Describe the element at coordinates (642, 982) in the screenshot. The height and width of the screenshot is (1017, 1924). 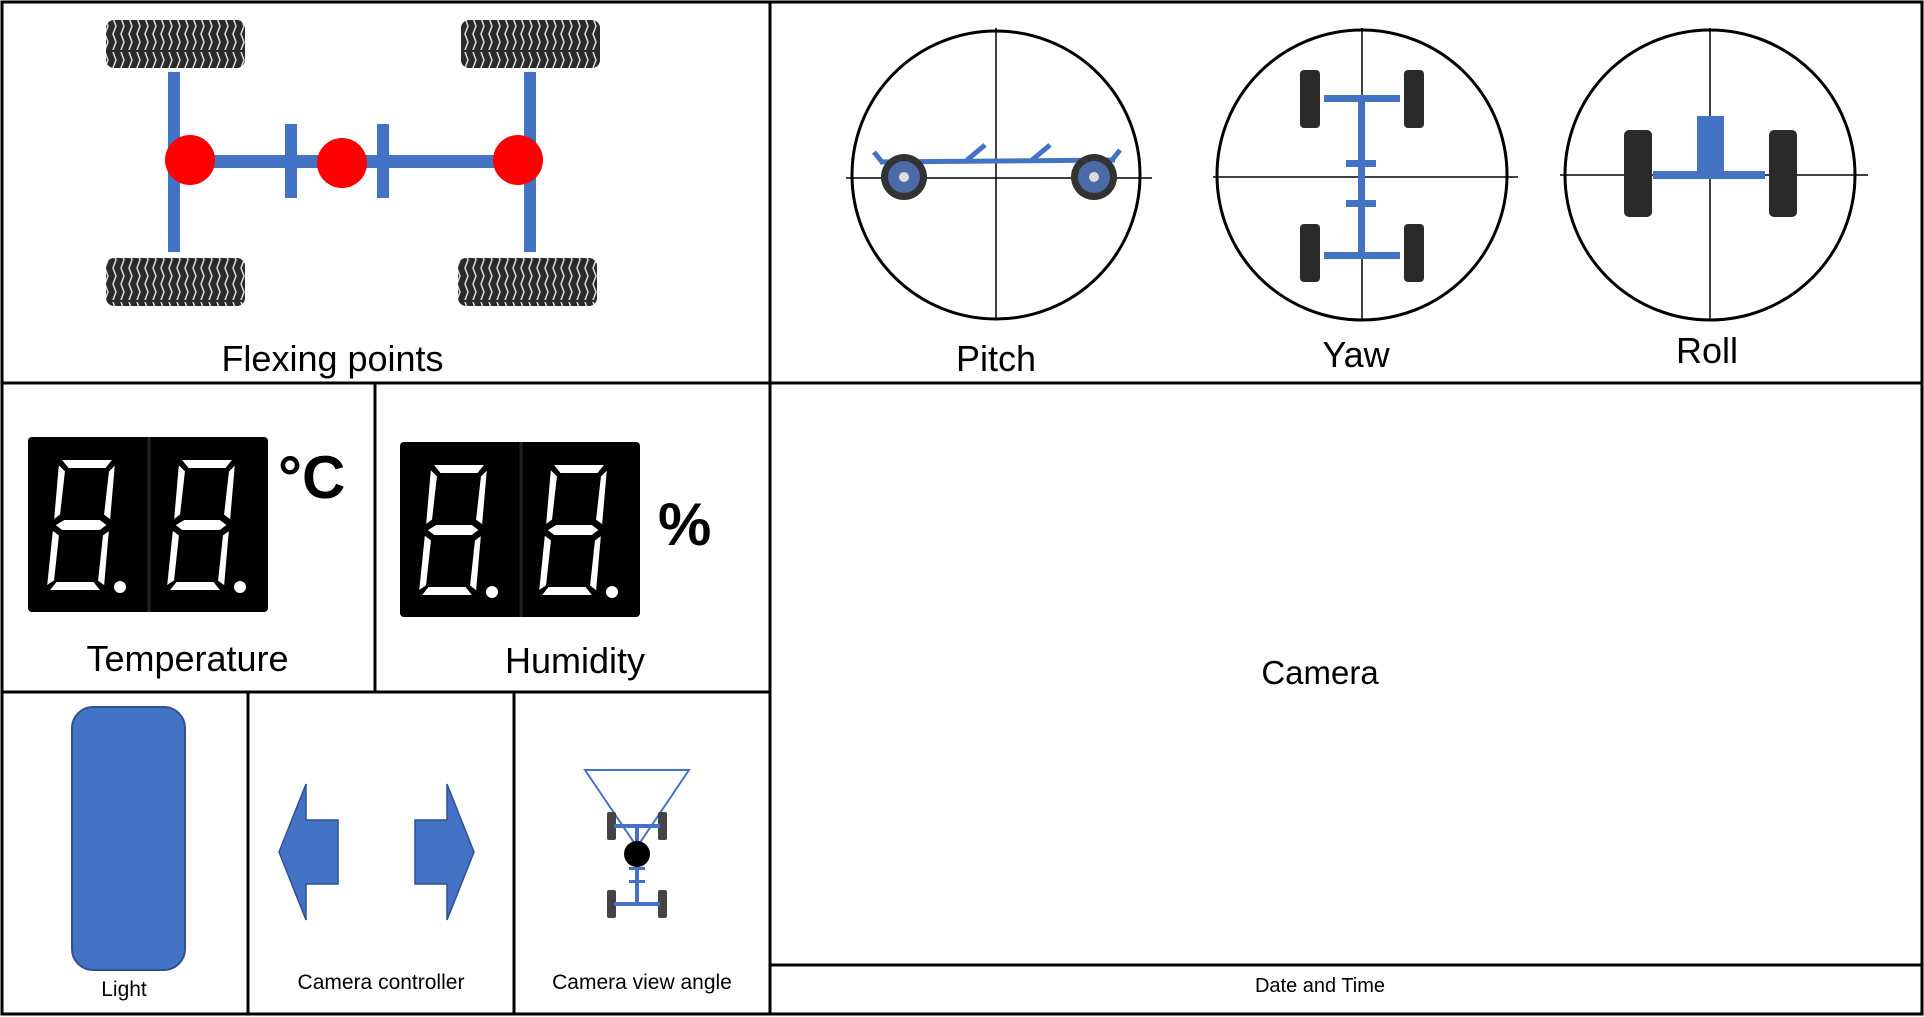
I see `camera-view-angle-label: Camera view angle` at that location.